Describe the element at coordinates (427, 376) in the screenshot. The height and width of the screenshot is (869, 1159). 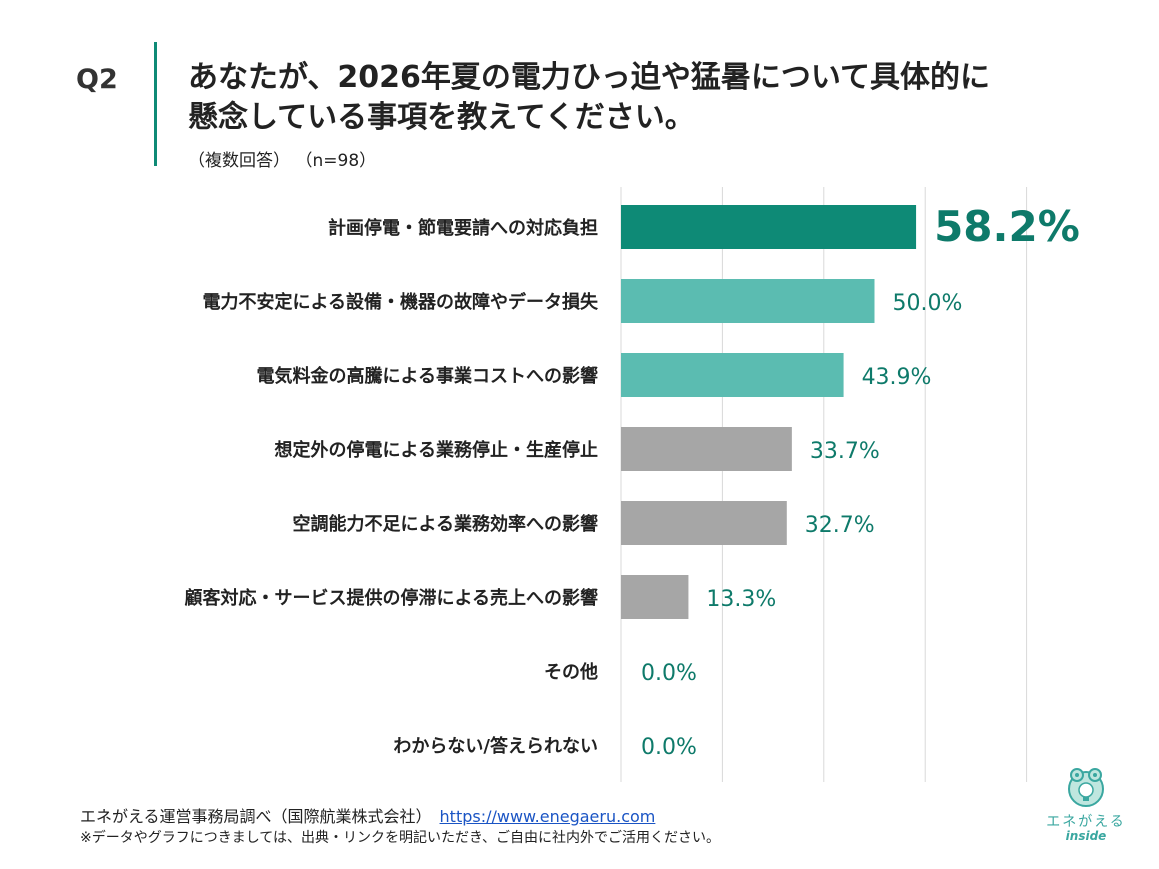
I see `category-label: 電気料金の高騰による事業コストへの影響` at that location.